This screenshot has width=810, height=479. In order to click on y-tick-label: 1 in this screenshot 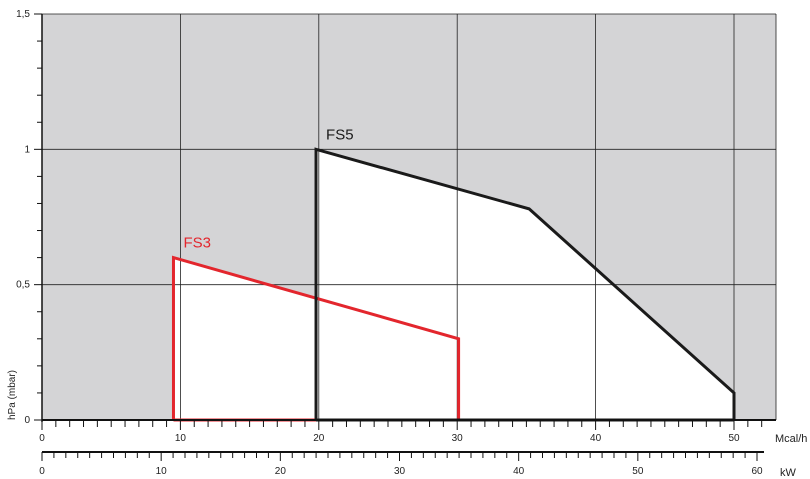, I will do `click(27, 149)`.